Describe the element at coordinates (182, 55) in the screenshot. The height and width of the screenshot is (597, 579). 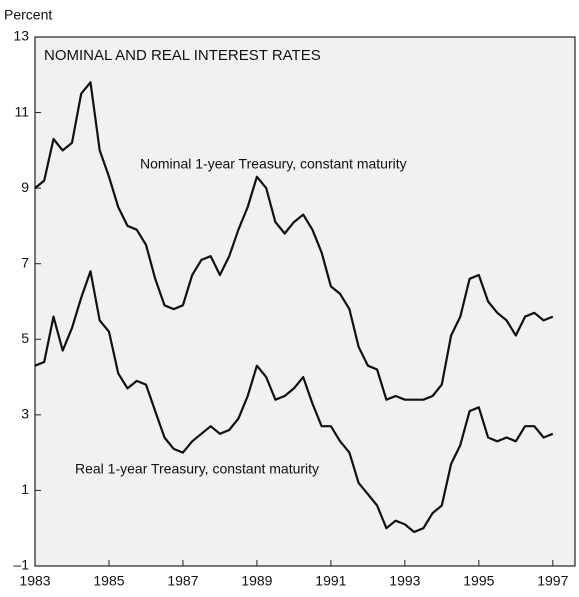
I see `chart-title: NOMINAL AND REAL INTEREST RATES` at that location.